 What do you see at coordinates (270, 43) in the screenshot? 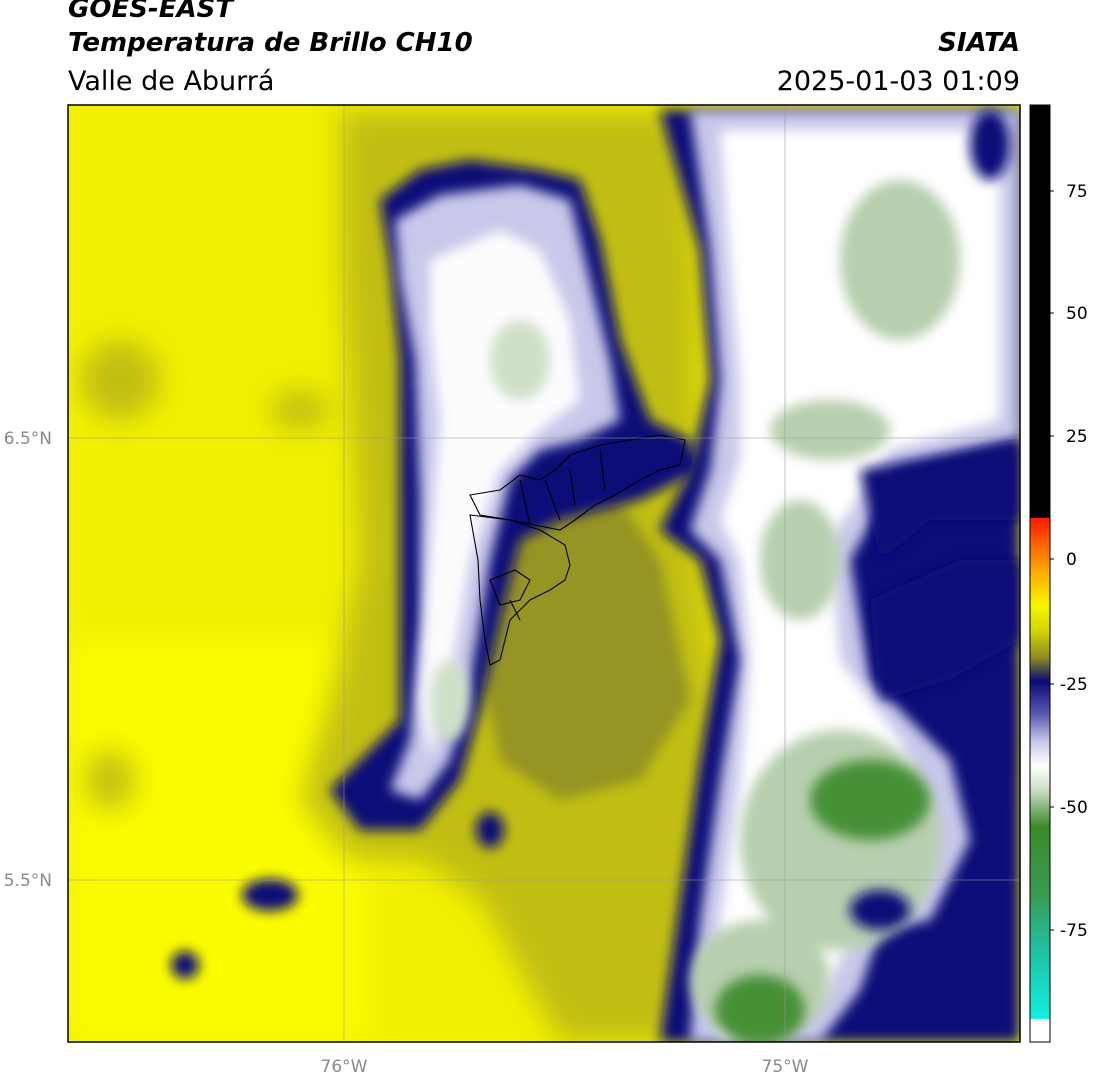
I see `product-title: Temperatura de Brillo CH10` at bounding box center [270, 43].